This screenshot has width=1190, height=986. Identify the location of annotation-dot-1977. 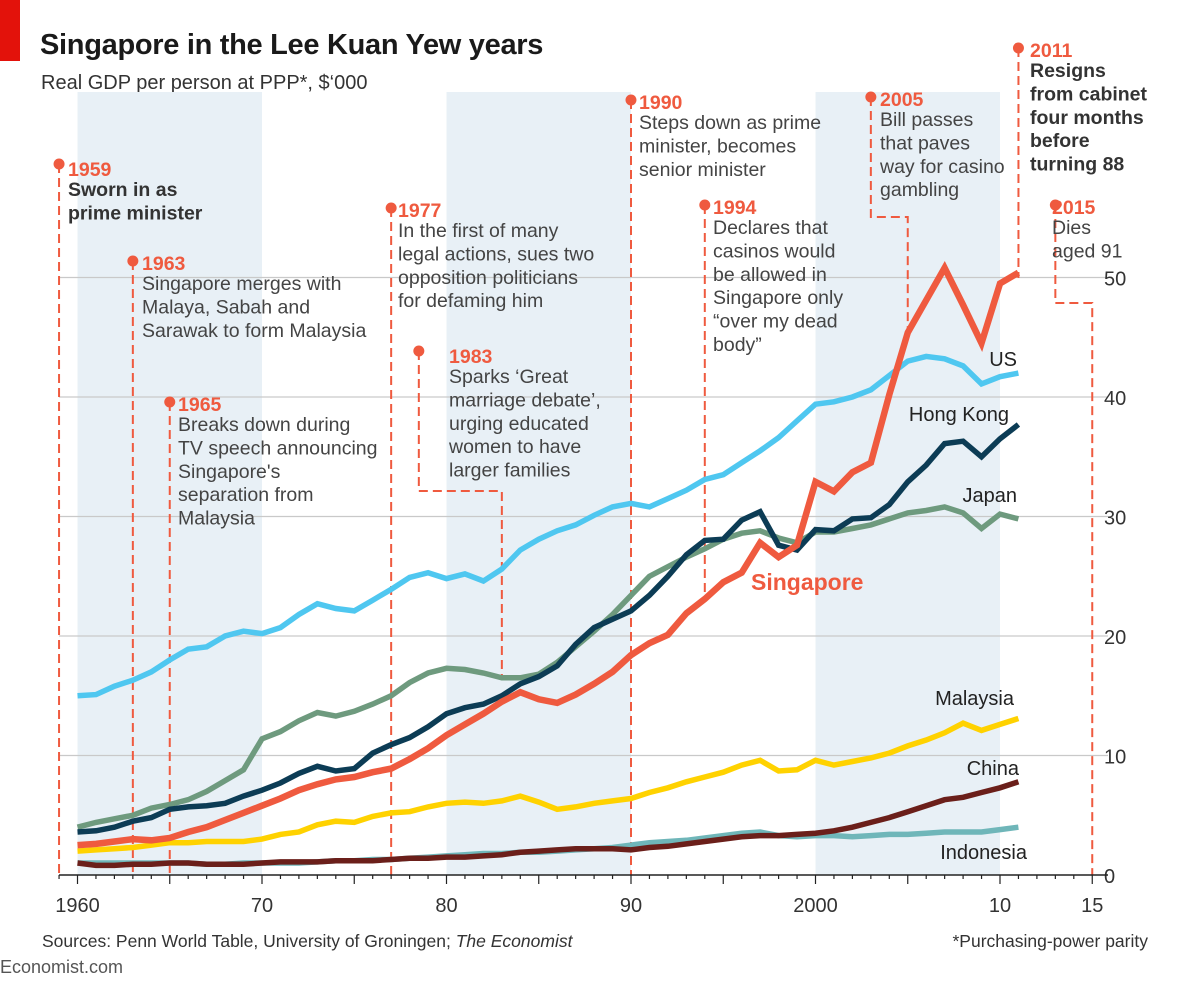
(391, 208).